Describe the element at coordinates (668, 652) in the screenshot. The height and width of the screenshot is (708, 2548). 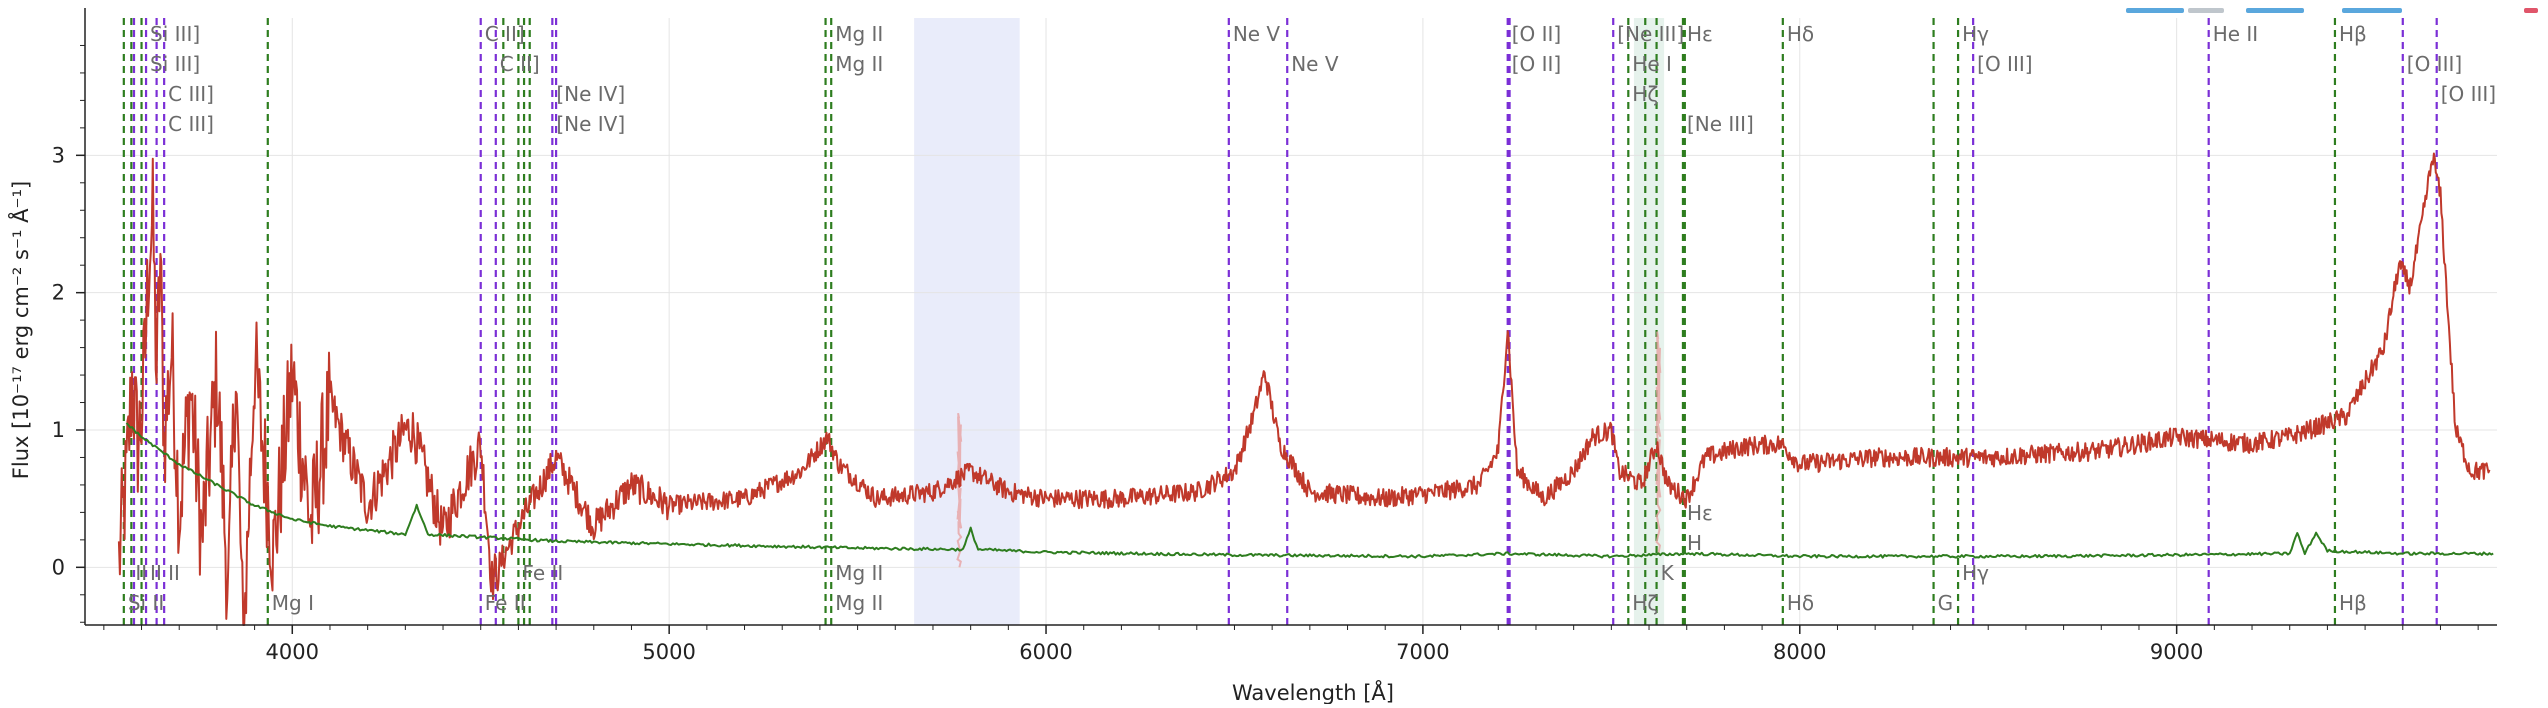
I see `x-tick-label: 5000` at that location.